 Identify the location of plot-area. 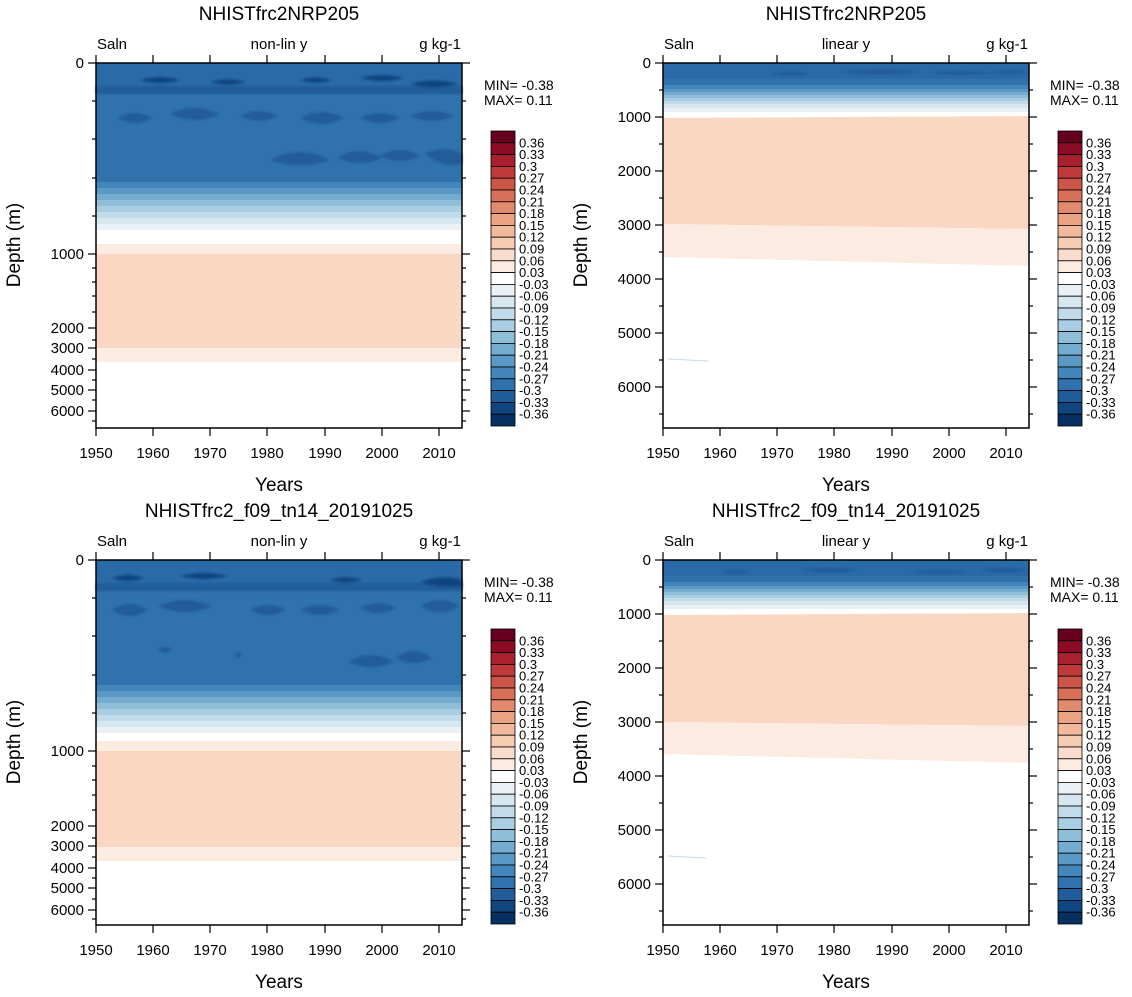
(846, 742).